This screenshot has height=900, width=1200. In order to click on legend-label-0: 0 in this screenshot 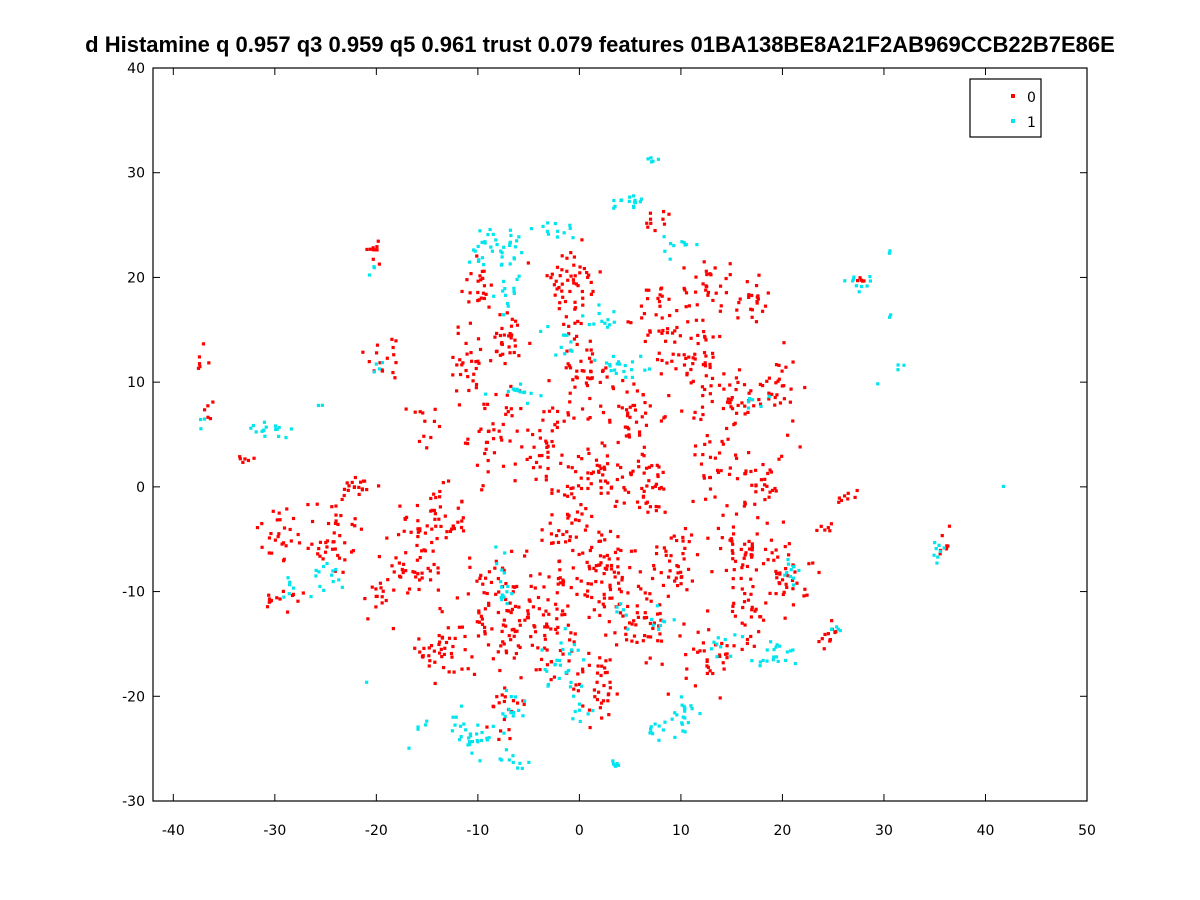, I will do `click(1031, 98)`.